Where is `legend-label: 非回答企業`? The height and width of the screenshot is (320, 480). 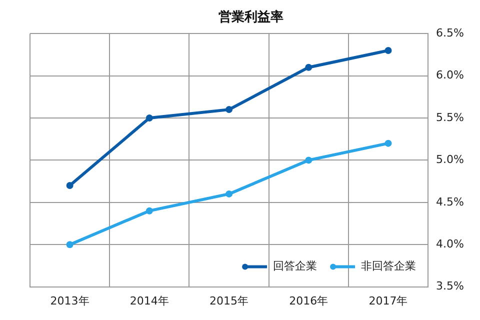
legend-label: 非回答企業 is located at coordinates (388, 266).